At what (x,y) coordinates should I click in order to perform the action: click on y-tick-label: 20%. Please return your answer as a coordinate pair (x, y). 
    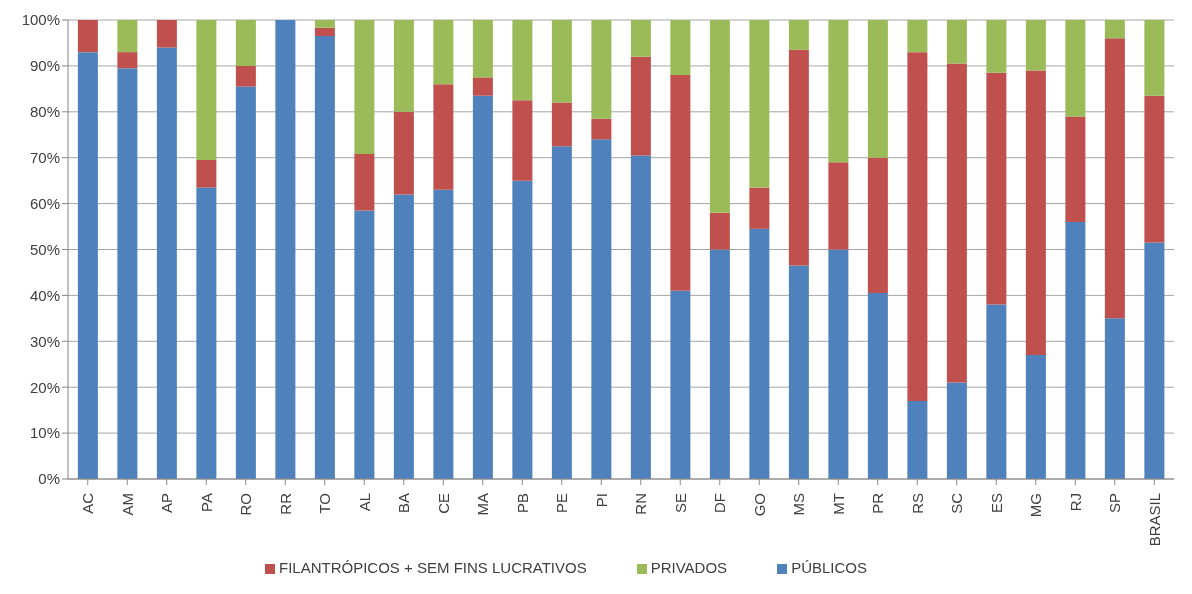
    Looking at the image, I should click on (44, 387).